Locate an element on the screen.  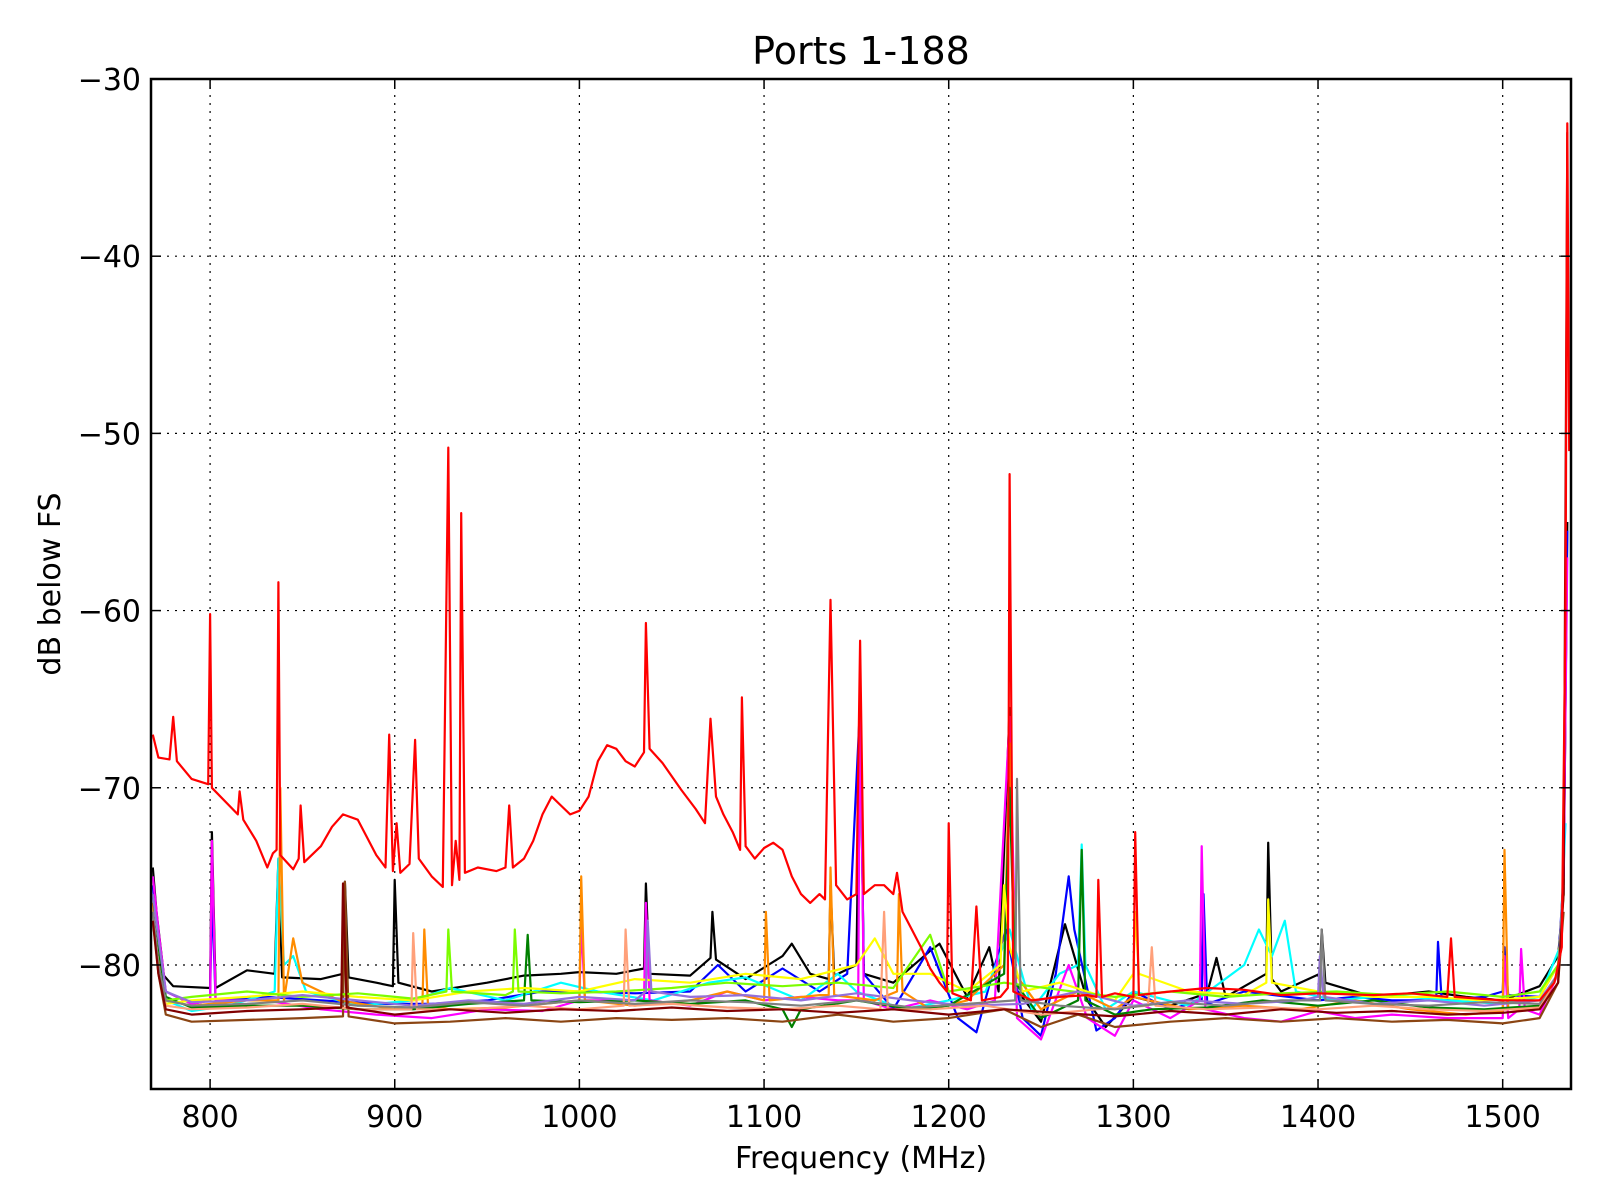
x-tick-label: 1100 is located at coordinates (764, 1117).